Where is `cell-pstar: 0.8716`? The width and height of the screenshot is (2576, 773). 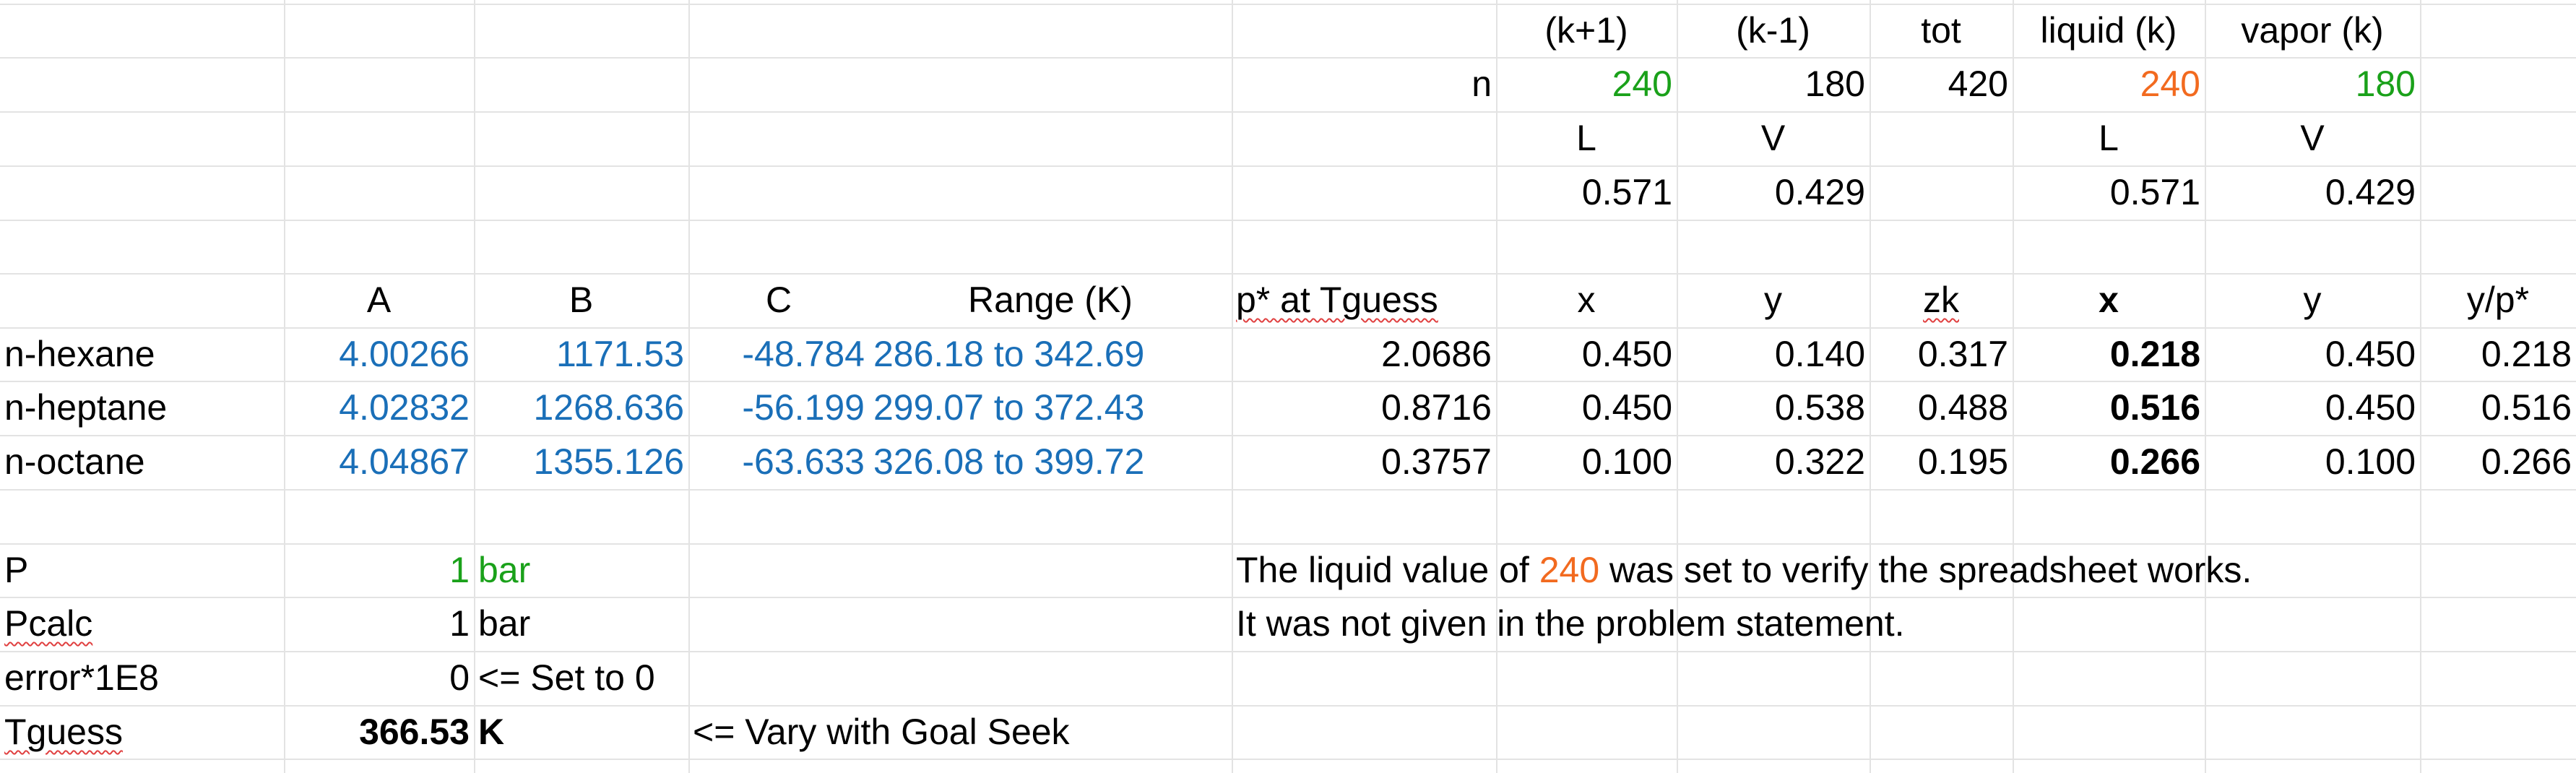 cell-pstar: 0.8716 is located at coordinates (1436, 407).